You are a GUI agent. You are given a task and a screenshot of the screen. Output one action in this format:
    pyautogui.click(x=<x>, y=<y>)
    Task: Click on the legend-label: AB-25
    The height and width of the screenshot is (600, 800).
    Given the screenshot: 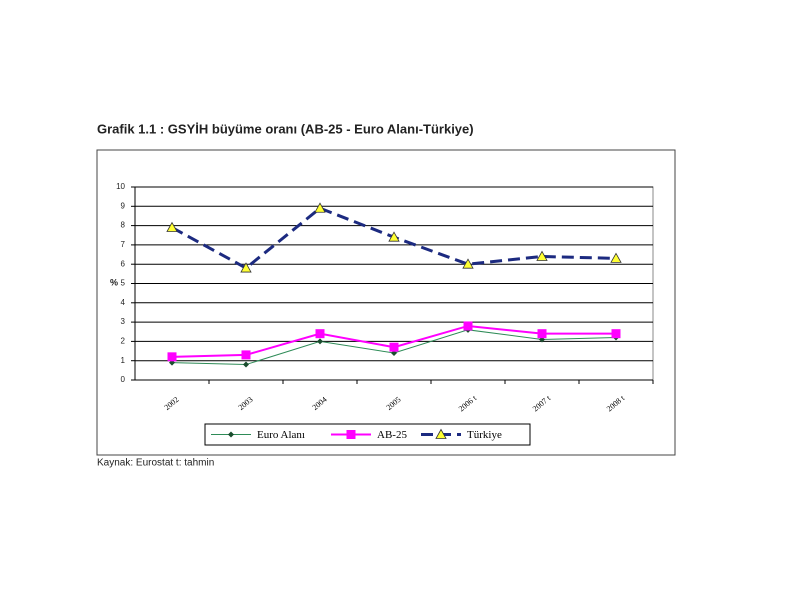 What is the action you would take?
    pyautogui.click(x=392, y=435)
    